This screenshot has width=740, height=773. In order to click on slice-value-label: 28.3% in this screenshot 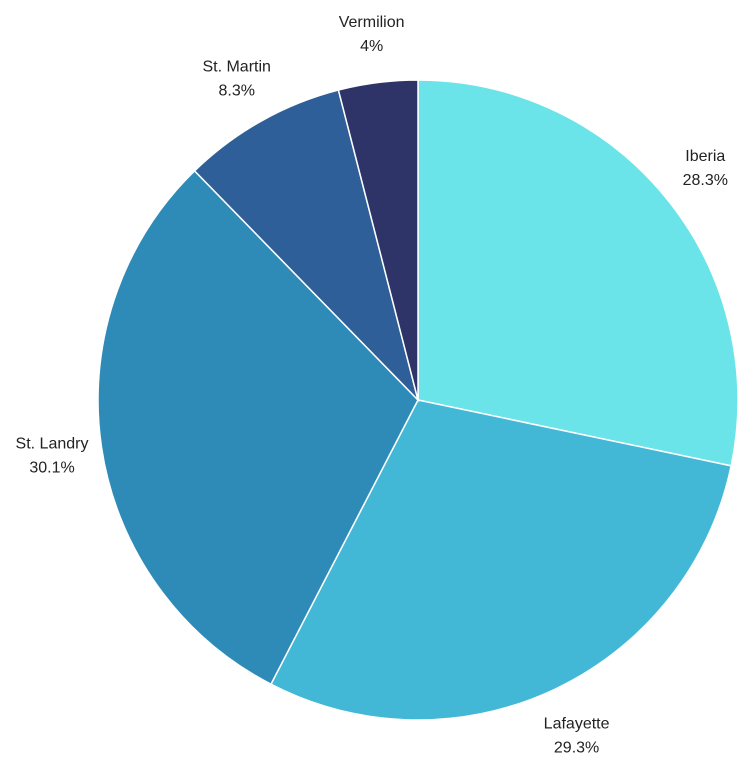, I will do `click(705, 180)`.